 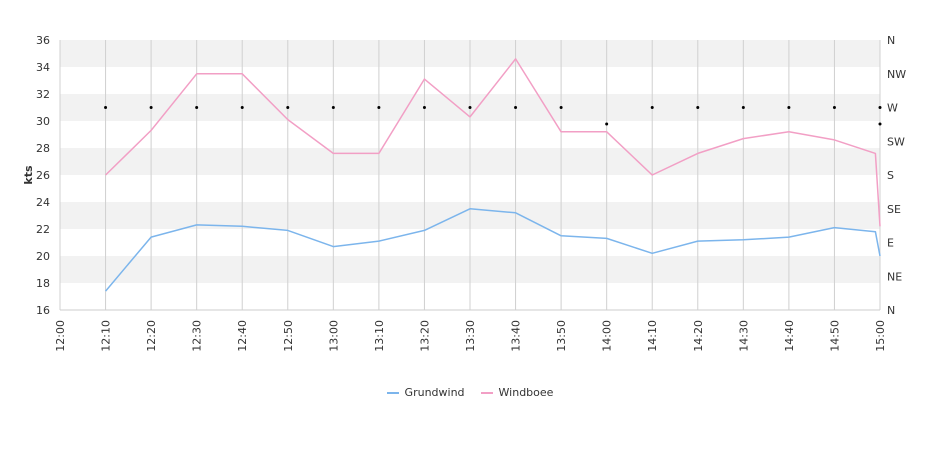 What do you see at coordinates (652, 336) in the screenshot?
I see `x-tick-label: 14:10` at bounding box center [652, 336].